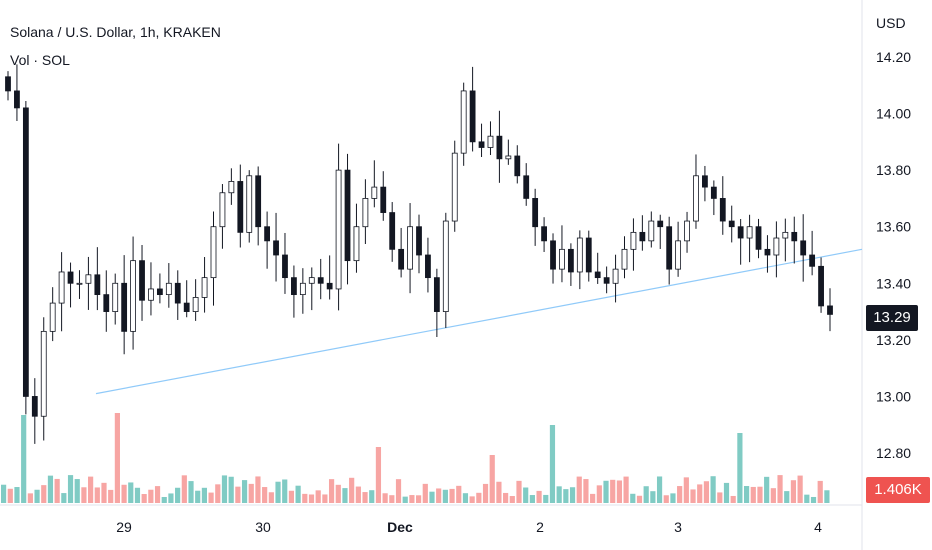 The width and height of the screenshot is (932, 550). Describe the element at coordinates (892, 318) in the screenshot. I see `last-price-badge: 13.29` at that location.